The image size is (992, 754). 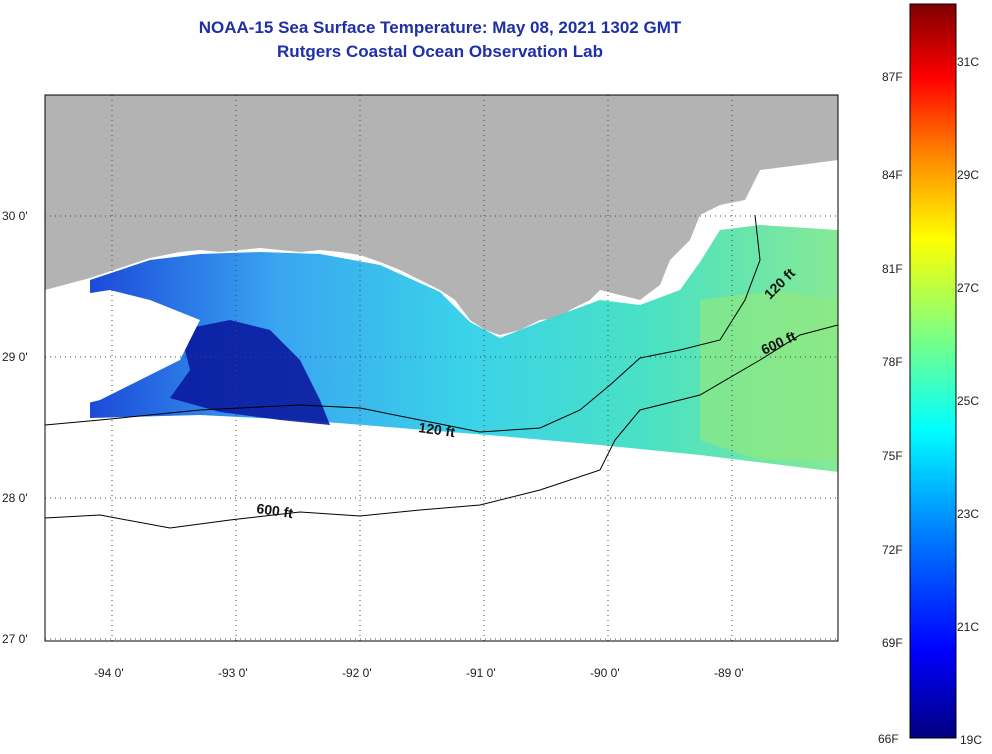 What do you see at coordinates (971, 740) in the screenshot?
I see `colorbar-c-19: 19C` at bounding box center [971, 740].